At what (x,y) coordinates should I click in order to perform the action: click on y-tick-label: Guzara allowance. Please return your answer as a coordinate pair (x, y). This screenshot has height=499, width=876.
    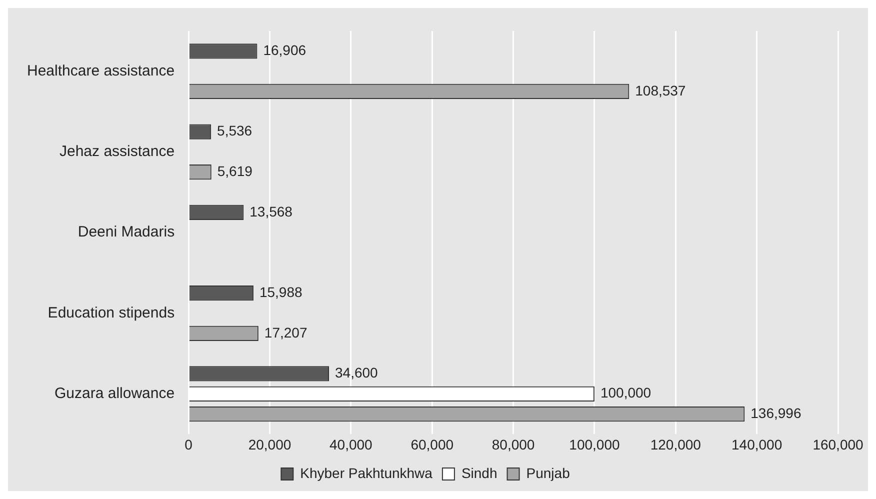
    Looking at the image, I should click on (114, 393).